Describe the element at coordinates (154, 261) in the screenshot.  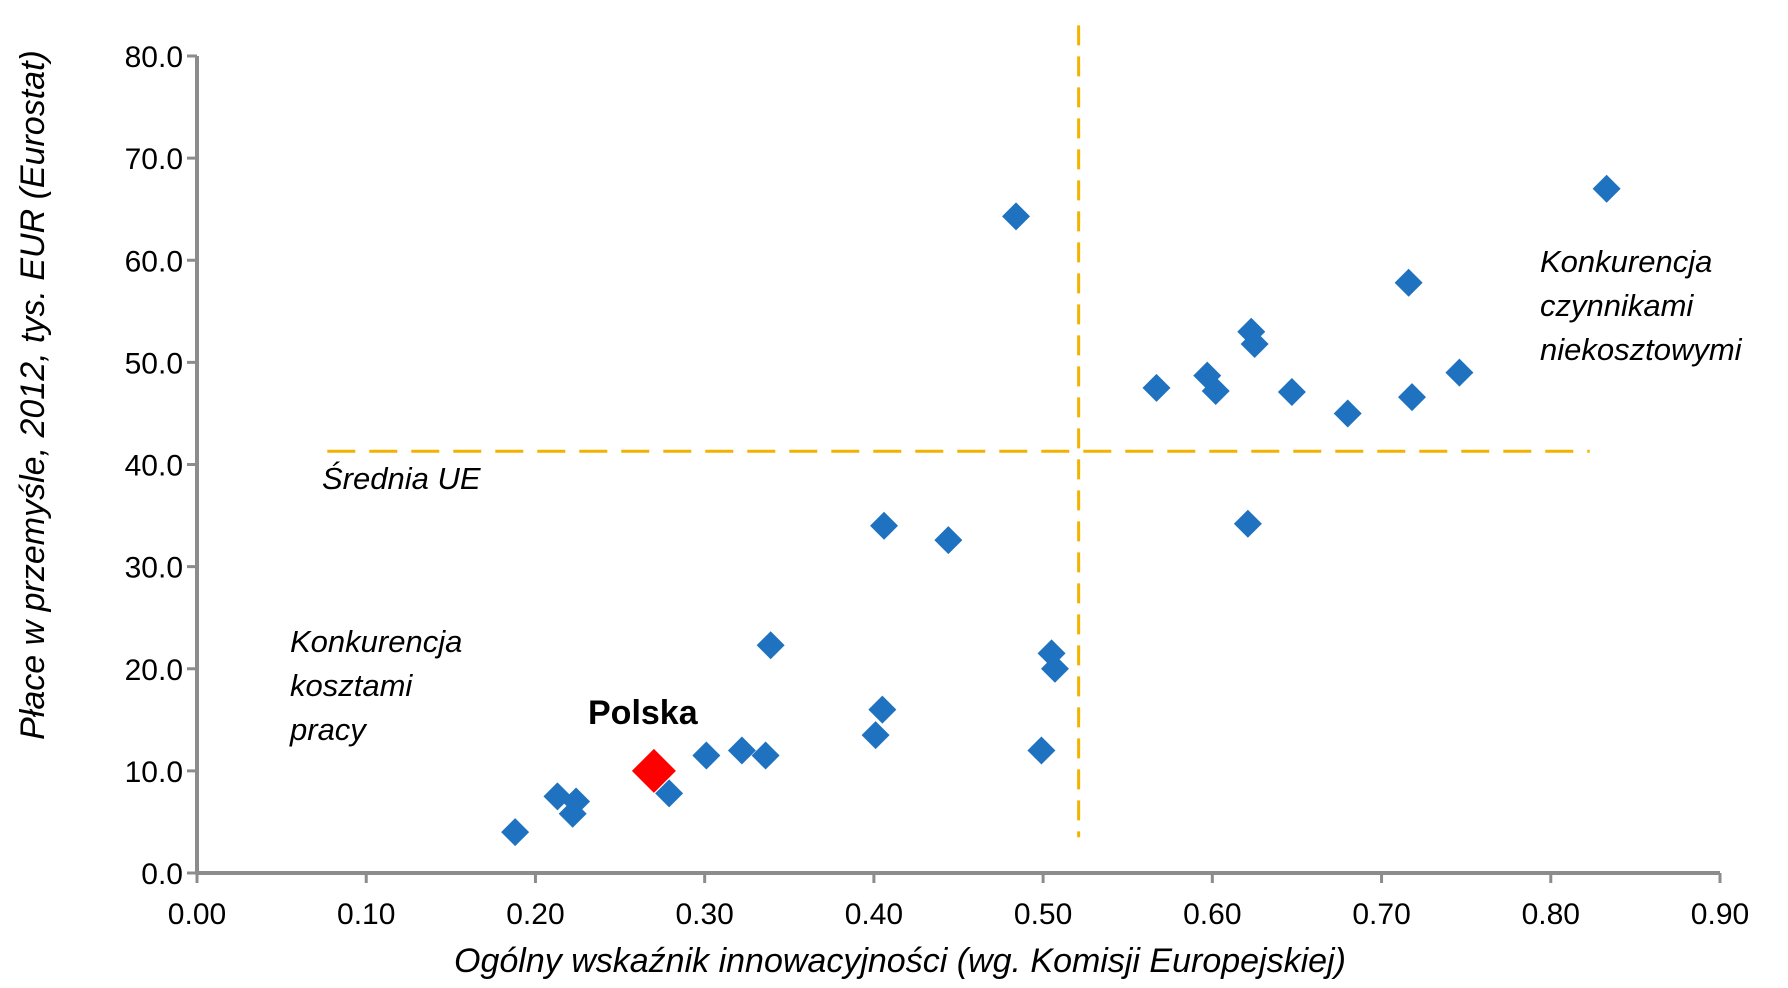
I see `y-tick-label: 60.0` at that location.